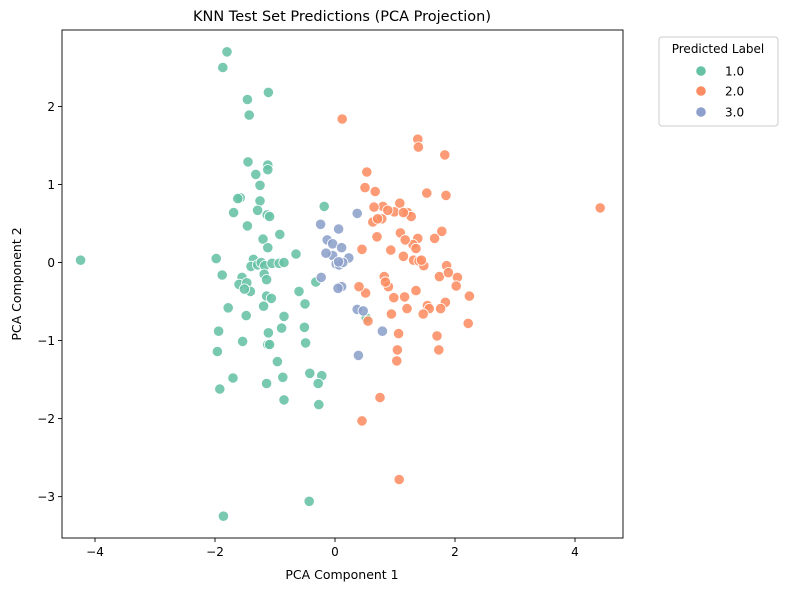  Describe the element at coordinates (368, 321) in the screenshot. I see `point-2.0-62` at that location.